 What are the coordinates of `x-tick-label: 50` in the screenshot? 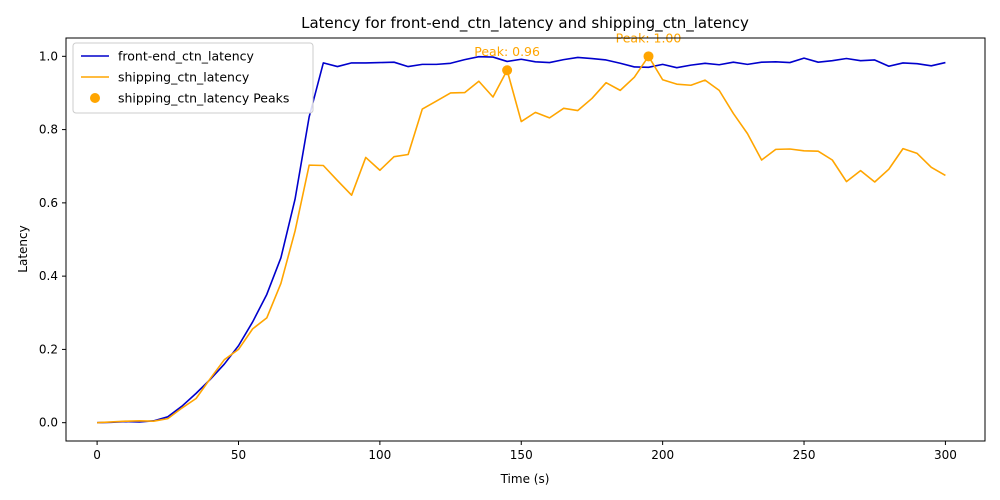 It's located at (238, 455).